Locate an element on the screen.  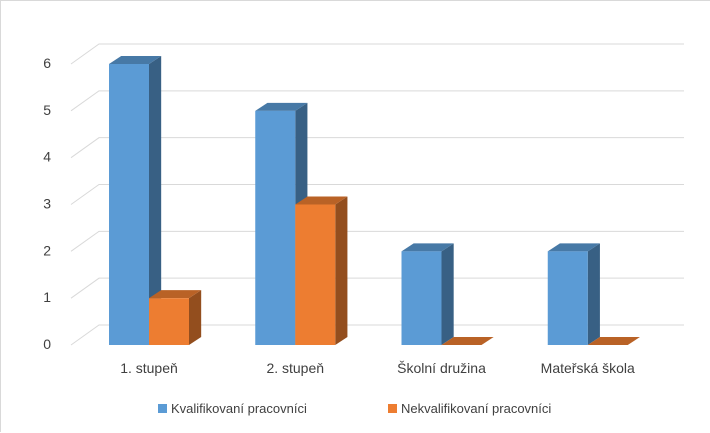
y-tick-label: 1 is located at coordinates (47, 297).